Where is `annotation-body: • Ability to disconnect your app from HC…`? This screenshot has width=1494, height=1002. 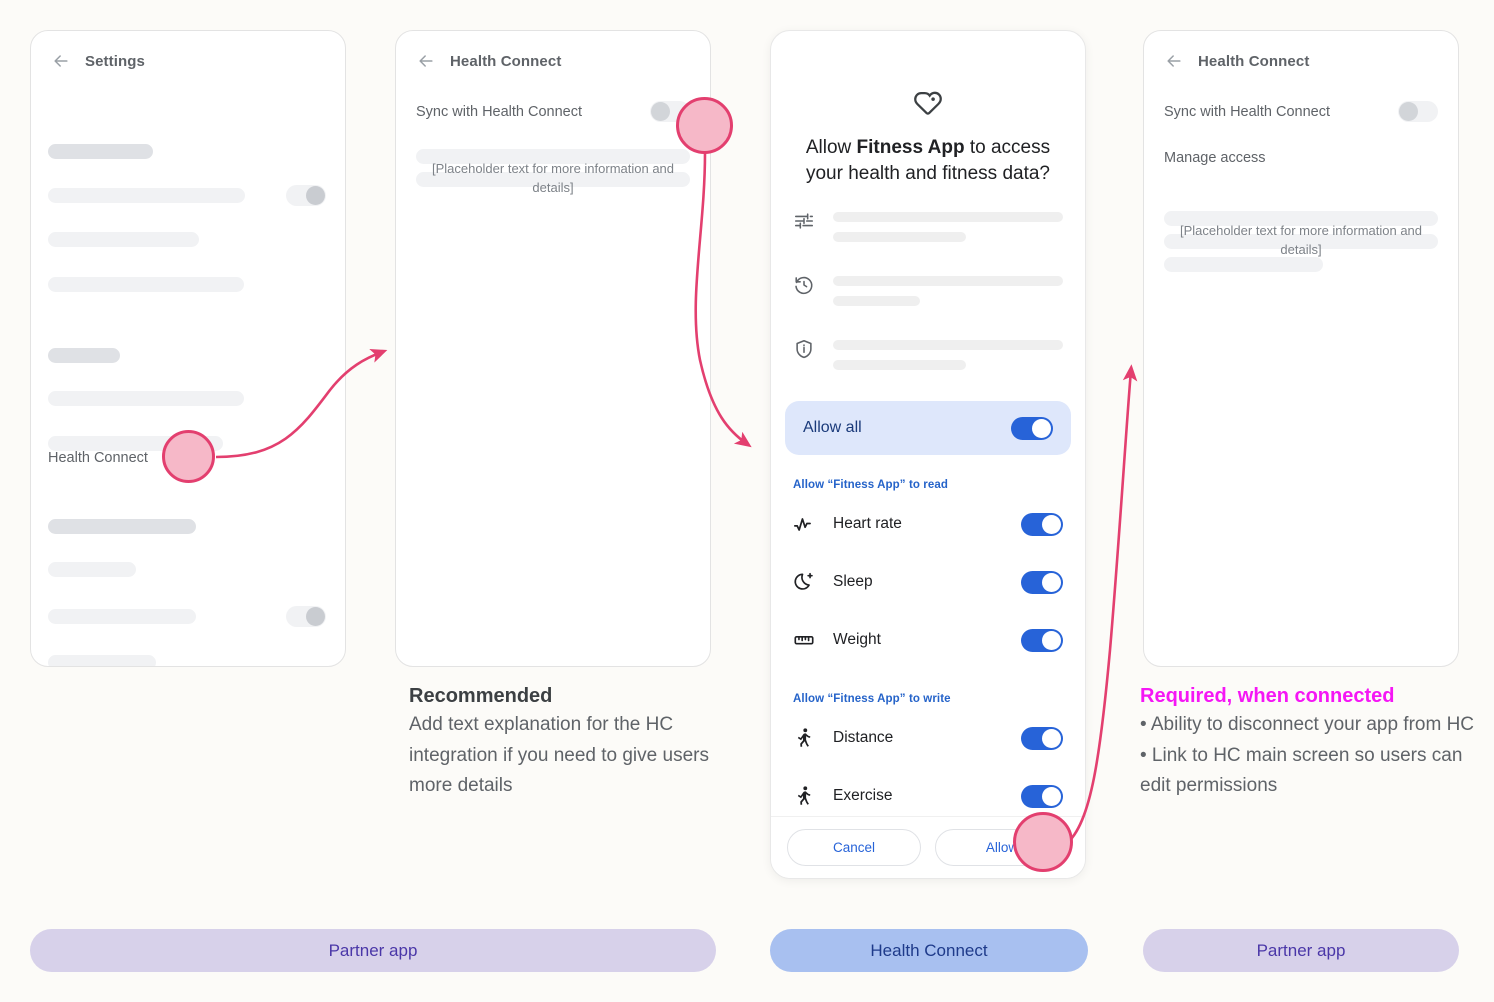 annotation-body: • Ability to disconnect your app from HC… is located at coordinates (1307, 755).